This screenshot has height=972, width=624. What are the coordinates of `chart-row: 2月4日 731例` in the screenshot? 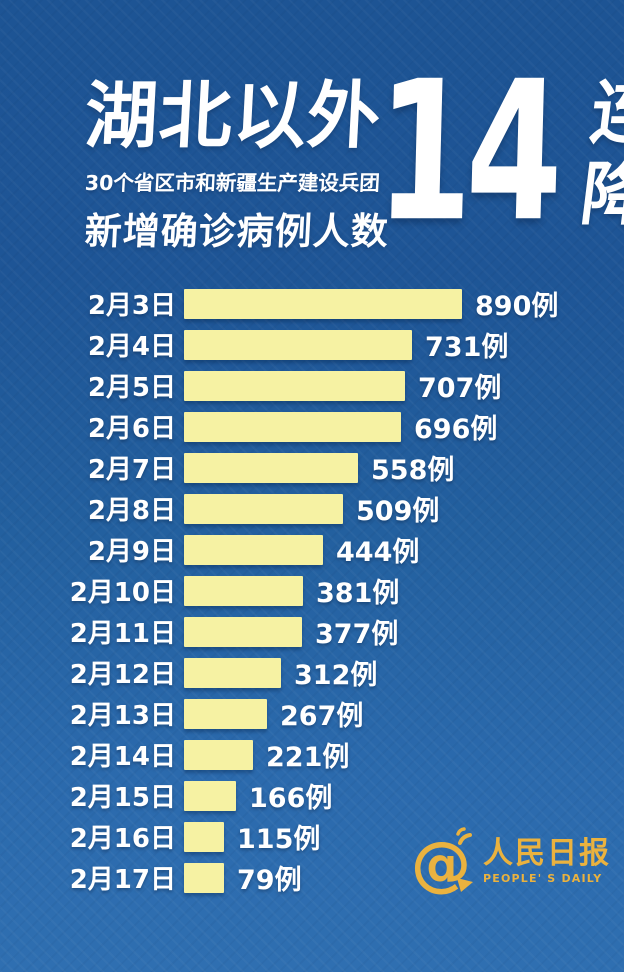 It's located at (312, 344).